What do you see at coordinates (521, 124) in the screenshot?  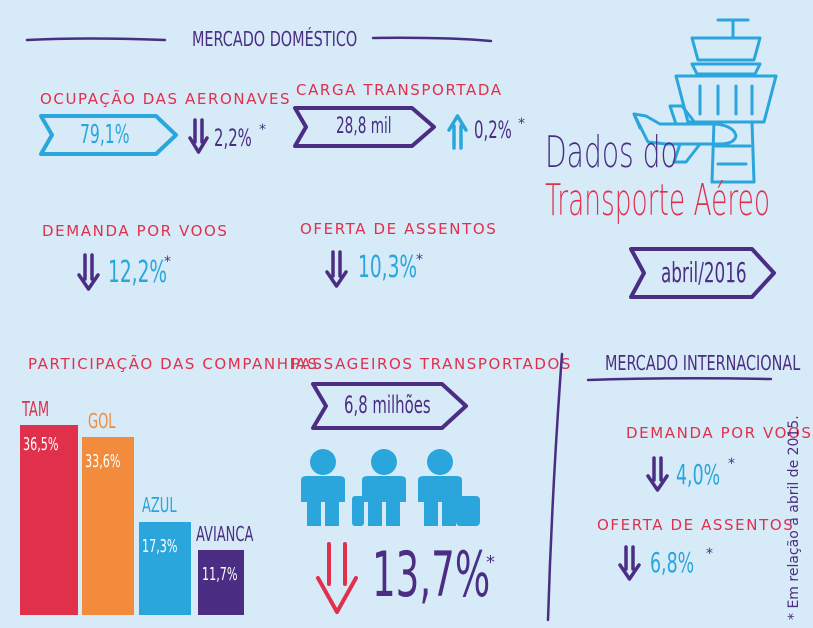 I see `cargo-asterisk: *` at bounding box center [521, 124].